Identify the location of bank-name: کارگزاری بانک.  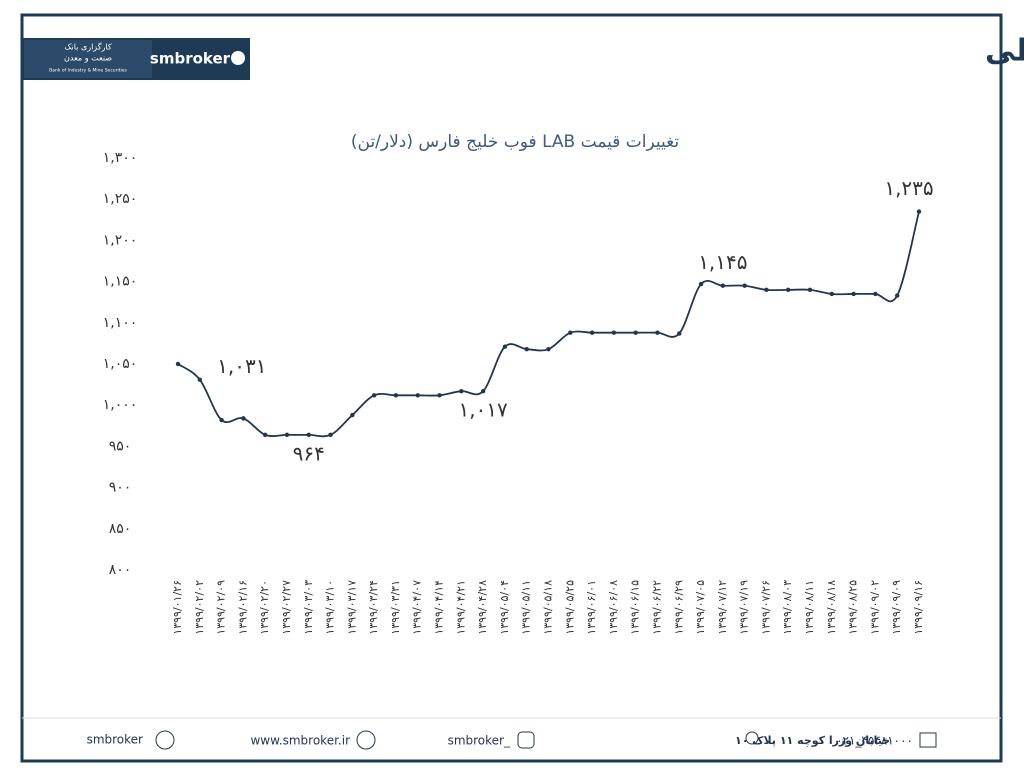
(87, 47).